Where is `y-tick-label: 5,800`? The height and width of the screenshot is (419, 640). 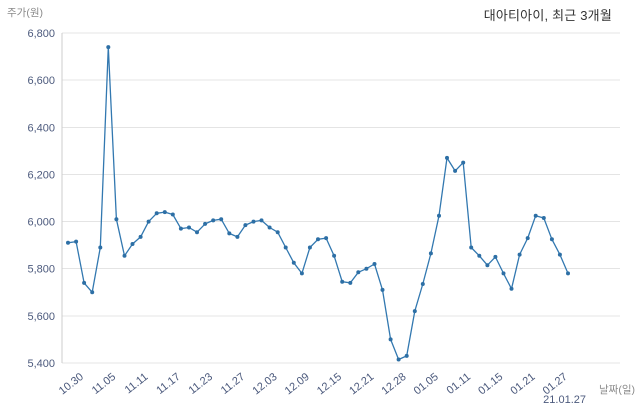 y-tick-label: 5,800 is located at coordinates (41, 270).